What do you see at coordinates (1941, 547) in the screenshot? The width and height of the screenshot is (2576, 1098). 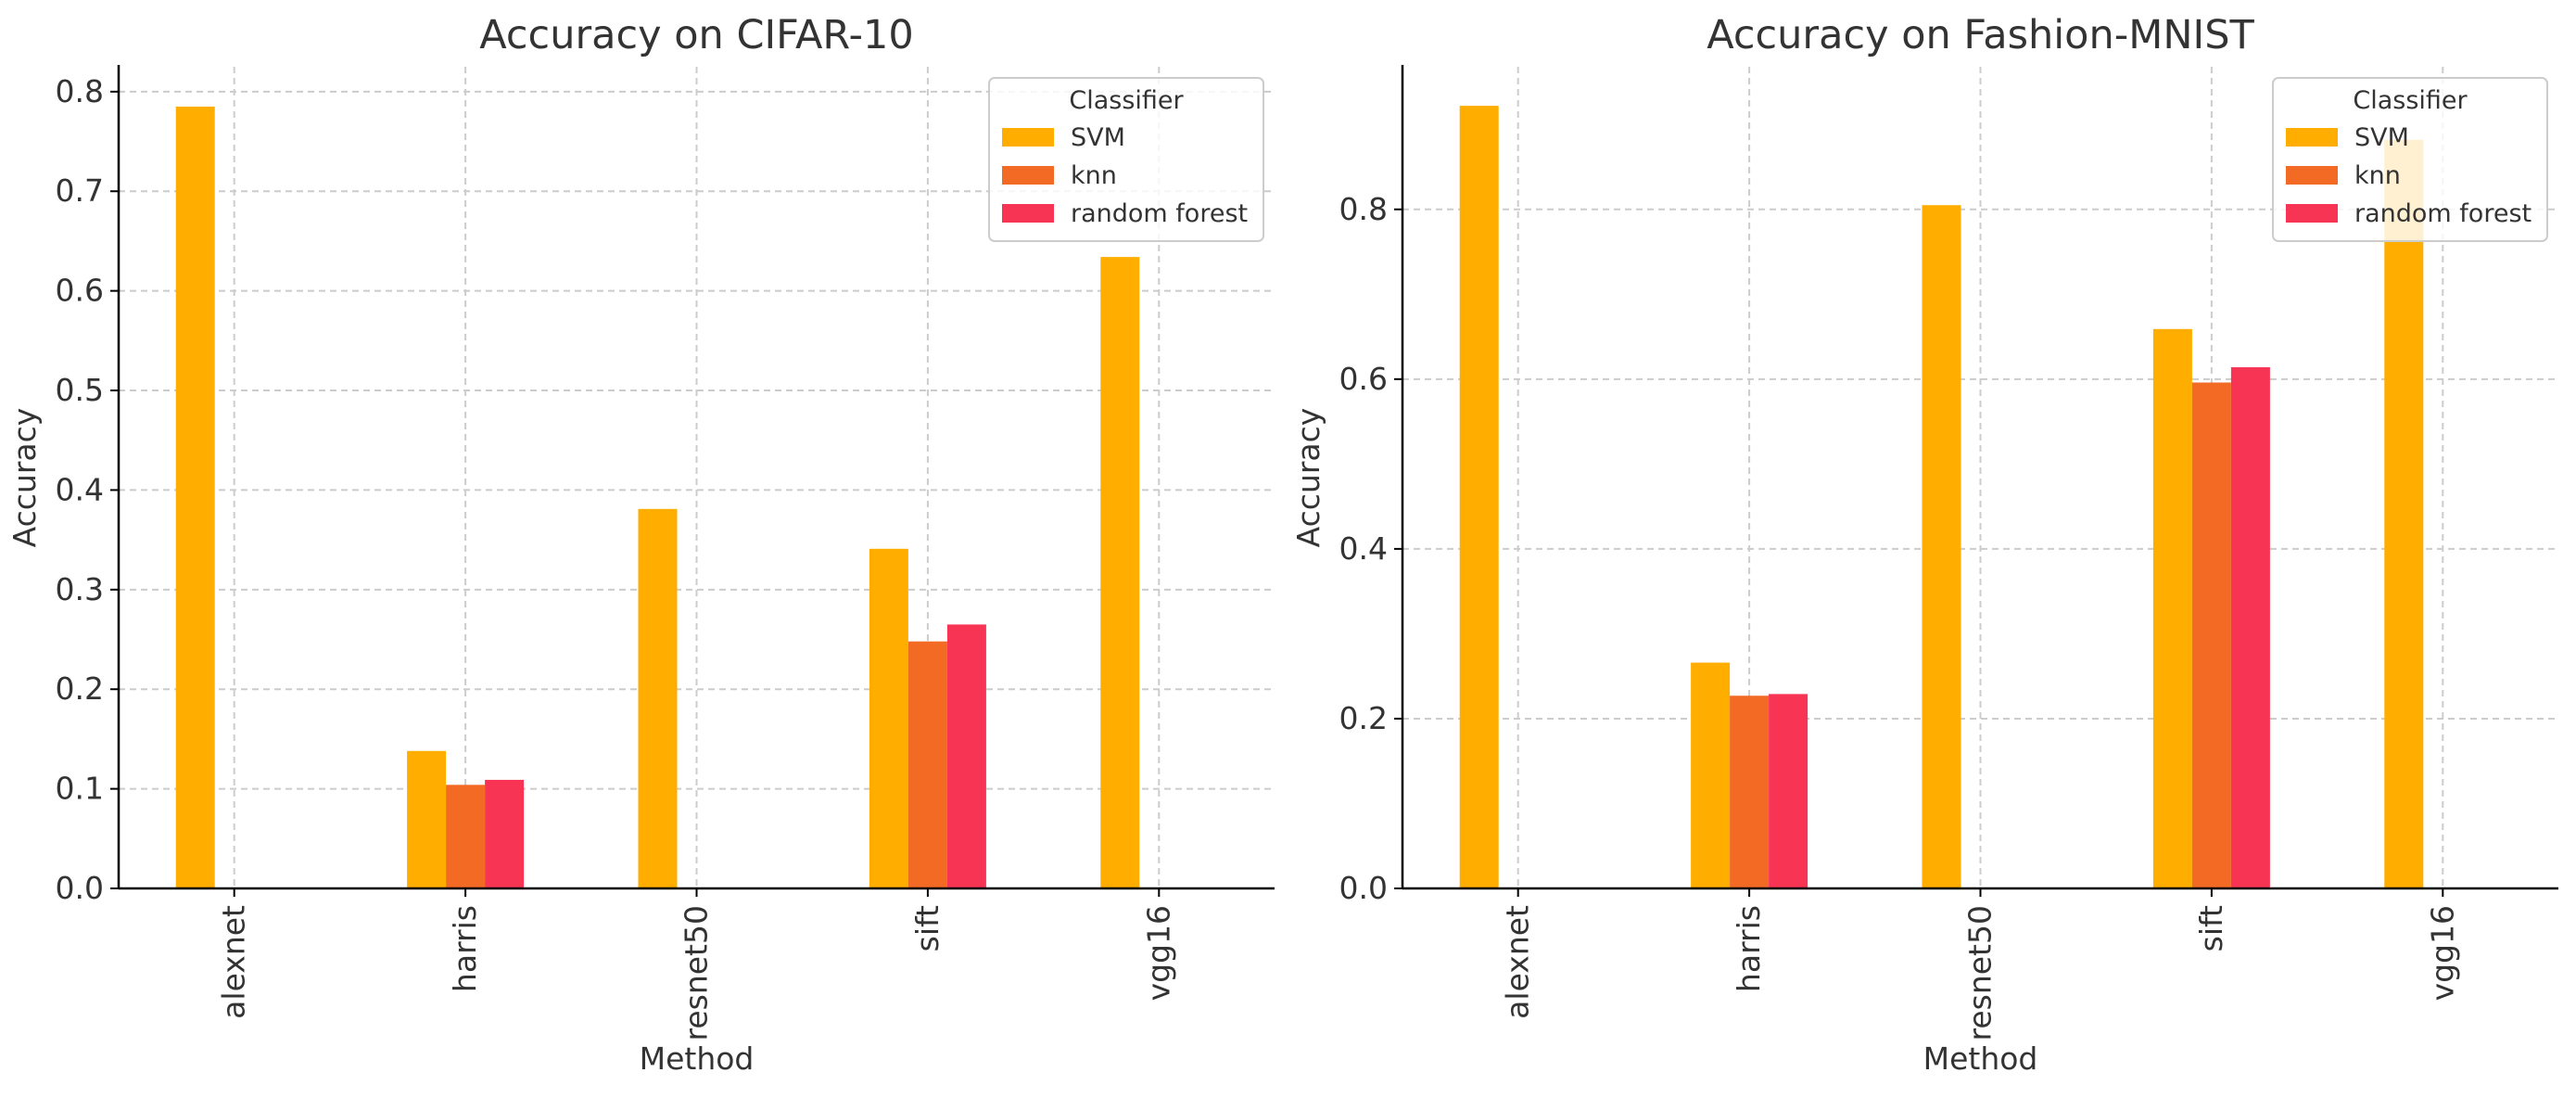 I see `chart1-bar-SVM-resnet50` at bounding box center [1941, 547].